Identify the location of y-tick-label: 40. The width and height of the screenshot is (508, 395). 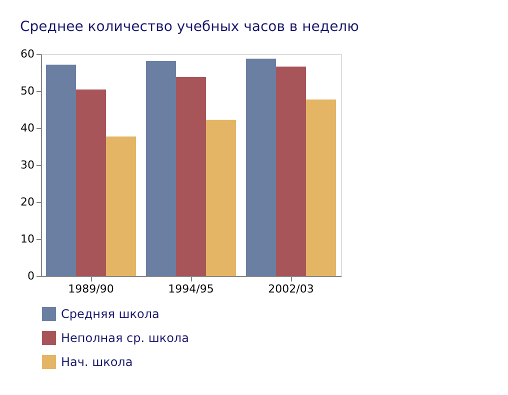
(27, 128).